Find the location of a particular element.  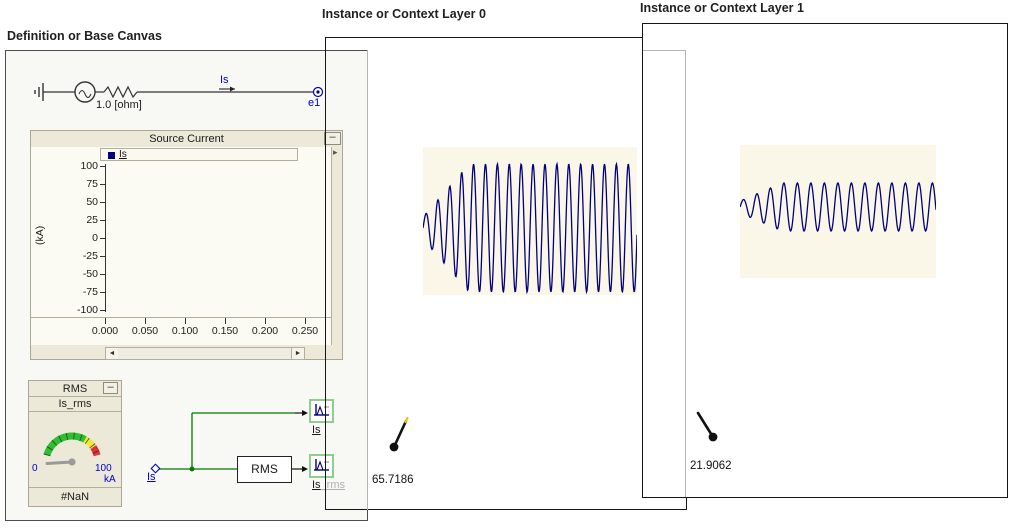

gauge-needle is located at coordinates (59, 462).